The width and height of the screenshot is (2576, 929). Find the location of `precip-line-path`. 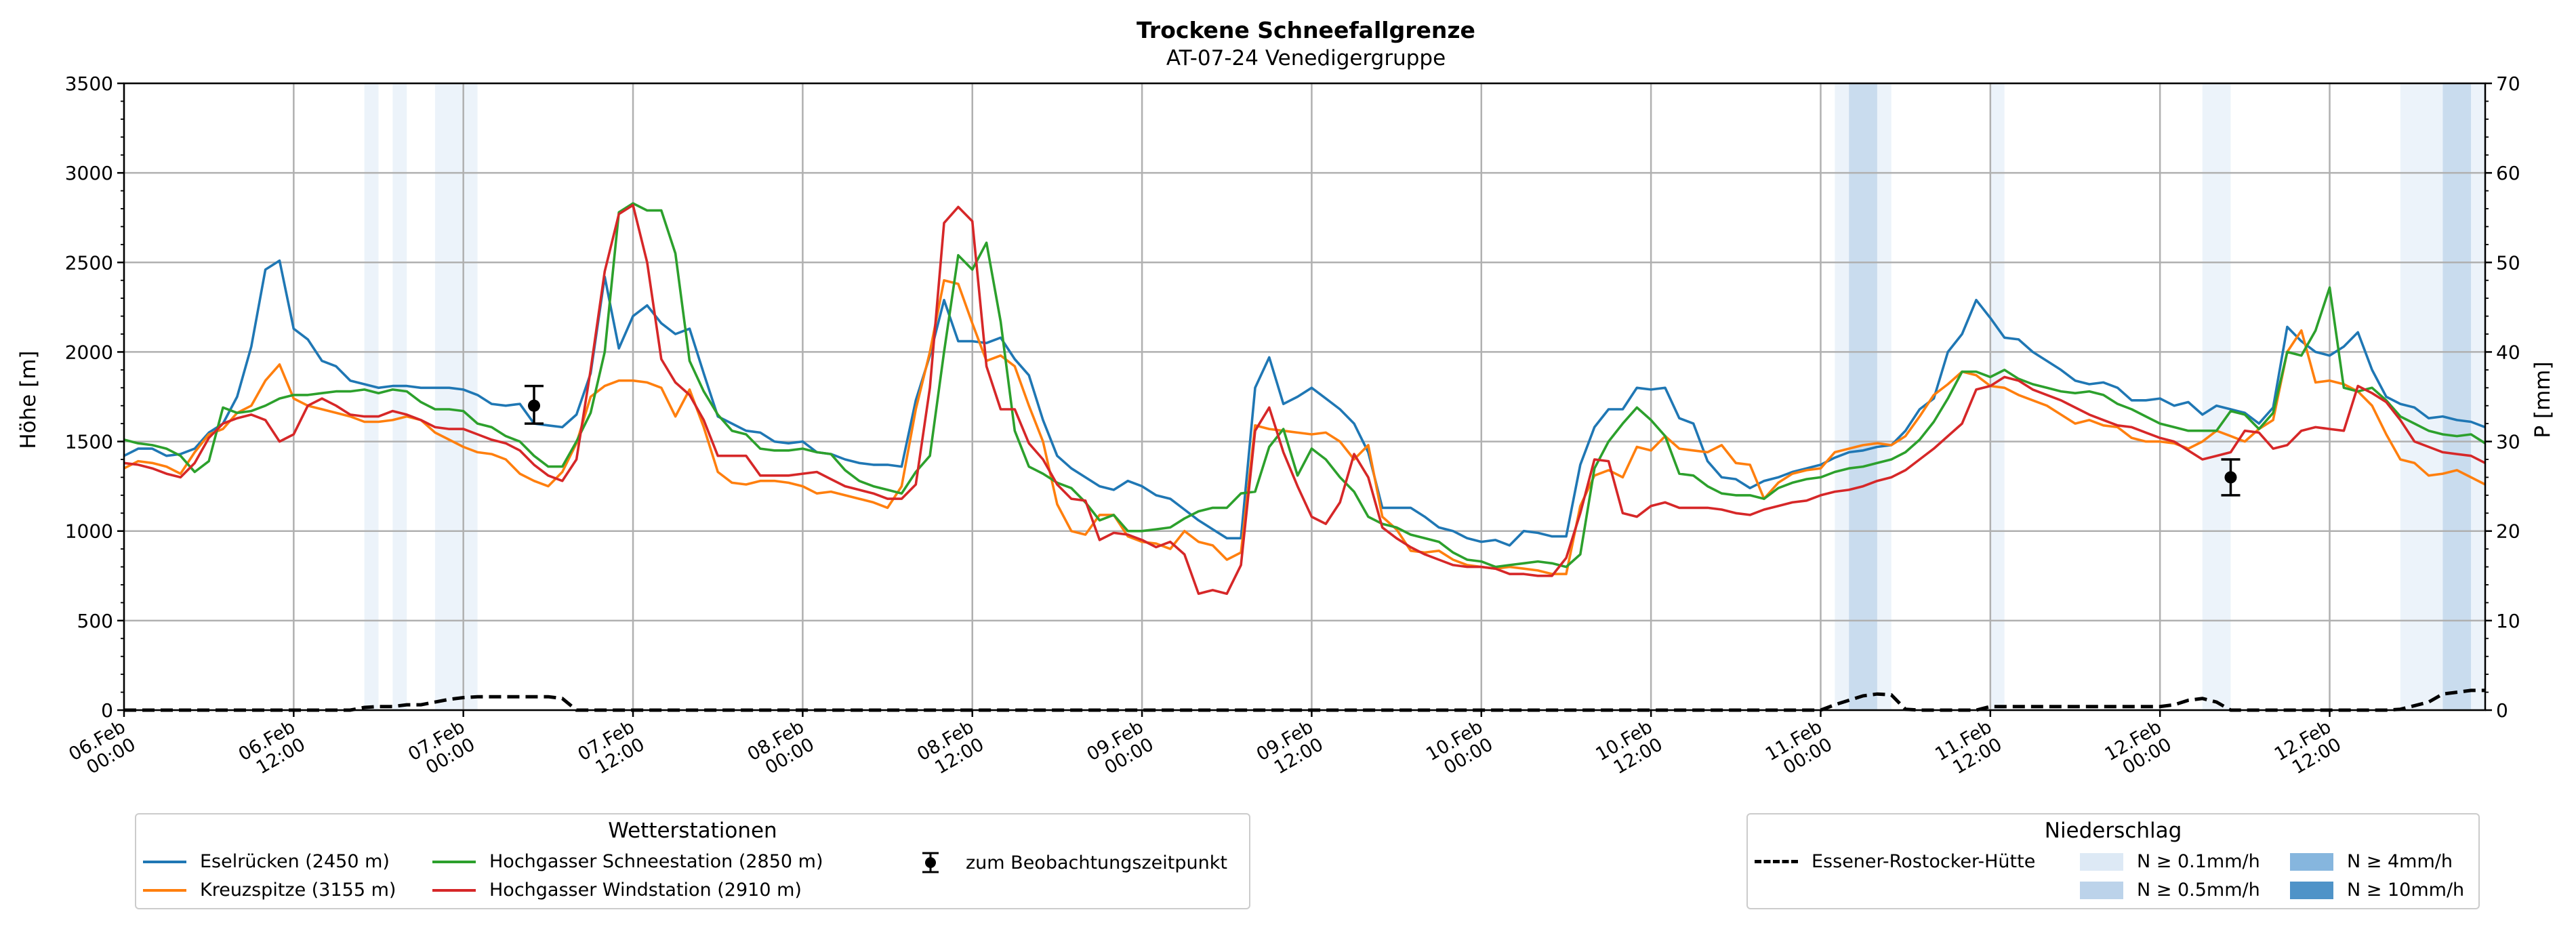

precip-line-path is located at coordinates (1305, 700).